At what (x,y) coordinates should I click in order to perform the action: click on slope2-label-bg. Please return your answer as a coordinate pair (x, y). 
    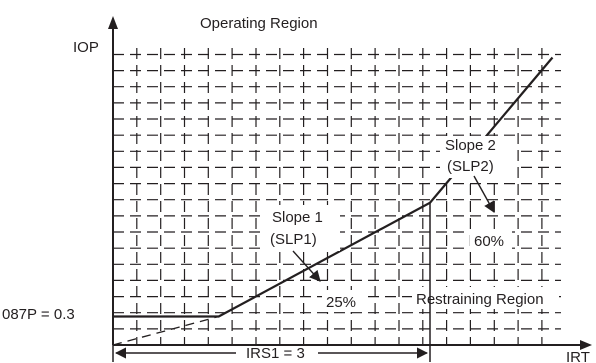
    Looking at the image, I should click on (477, 157).